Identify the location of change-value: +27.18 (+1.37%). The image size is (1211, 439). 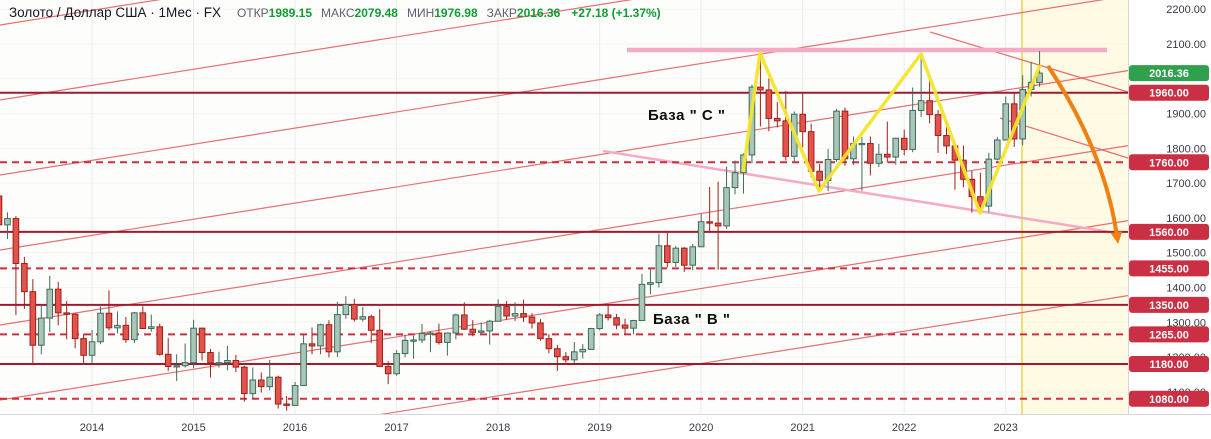
(616, 13).